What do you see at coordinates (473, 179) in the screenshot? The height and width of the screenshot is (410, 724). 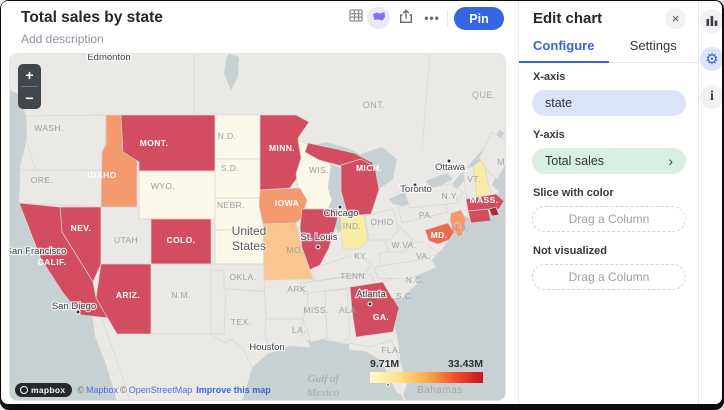 I see `label-vt: VT.` at bounding box center [473, 179].